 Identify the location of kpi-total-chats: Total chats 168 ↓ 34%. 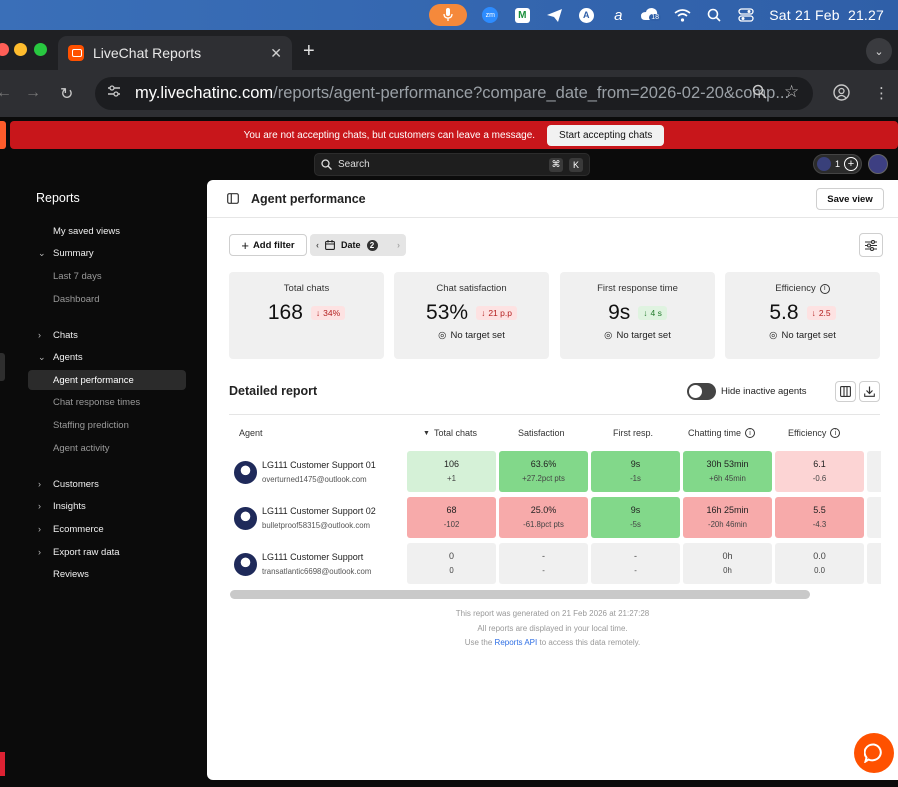
(306, 315).